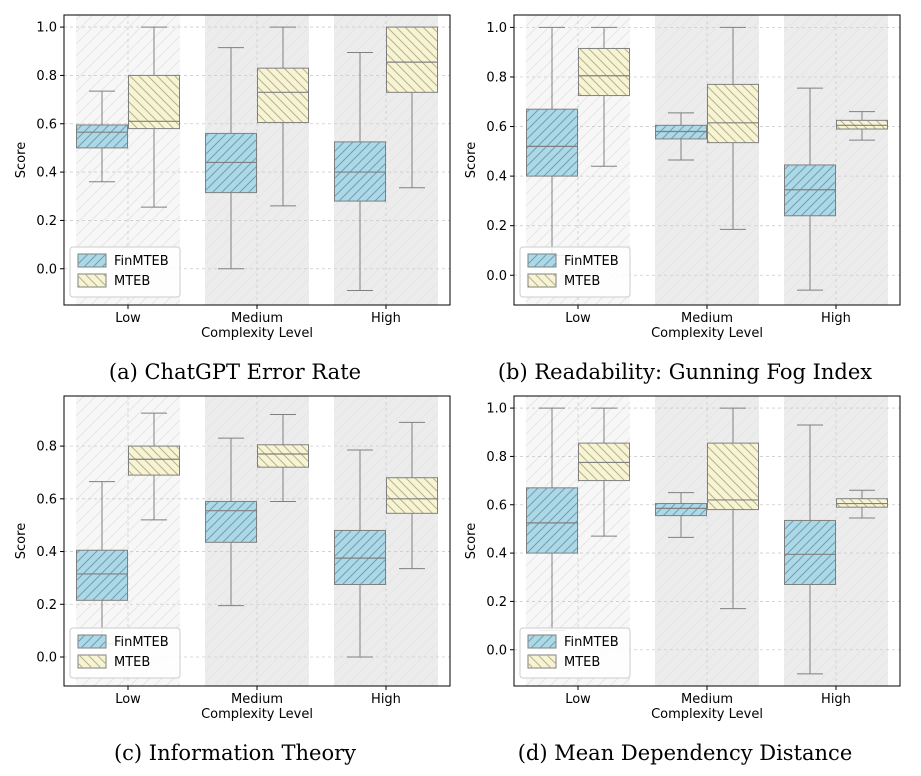 This screenshot has width=921, height=776. I want to click on panel-c-xtick-high: High, so click(386, 699).